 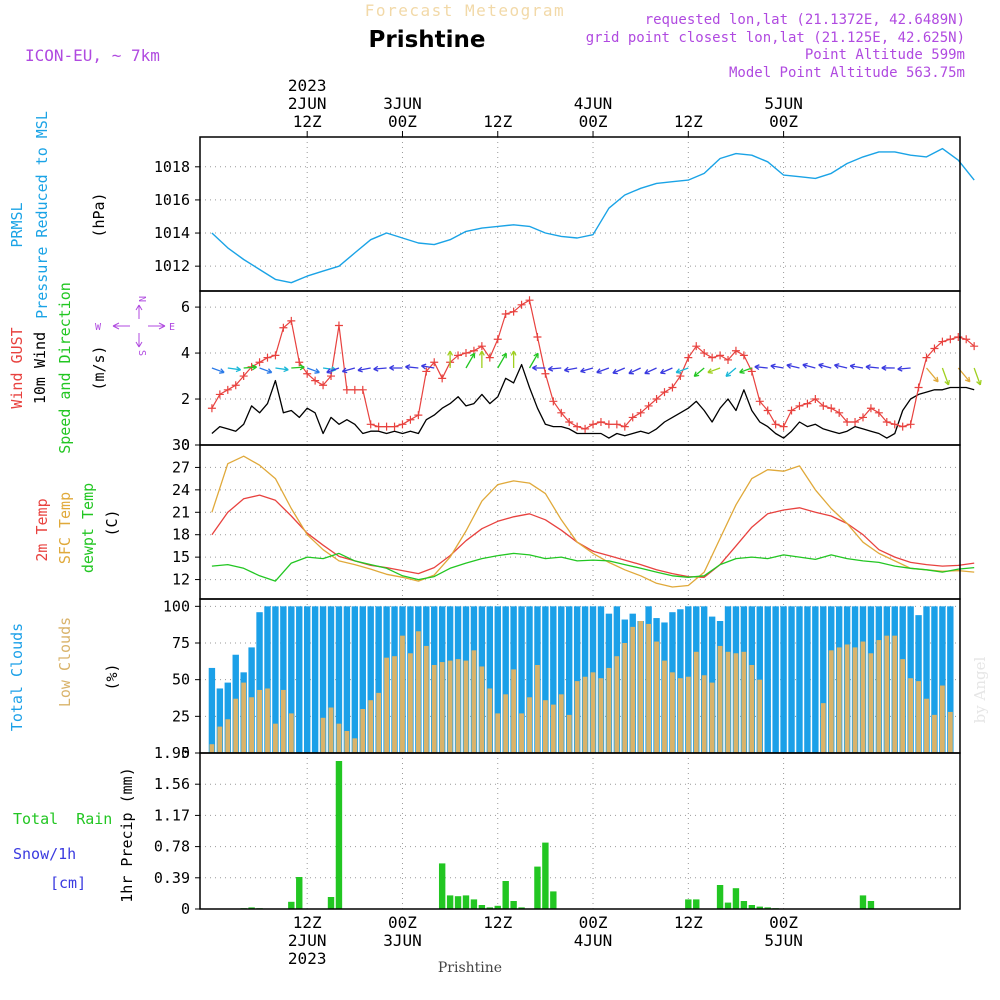 What do you see at coordinates (172, 200) in the screenshot?
I see `y-tick-label: 1016` at bounding box center [172, 200].